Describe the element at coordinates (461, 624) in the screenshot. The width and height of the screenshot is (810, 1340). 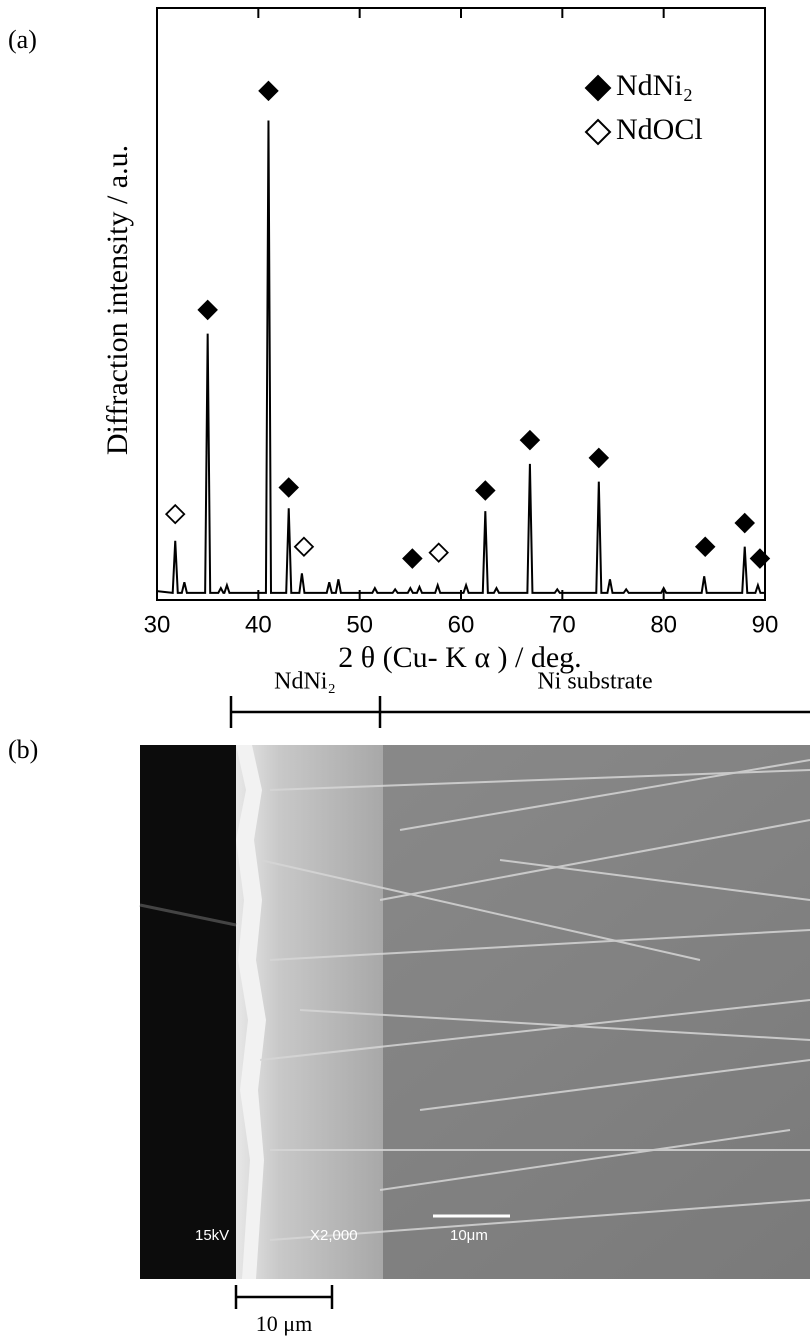
I see `x-tick-label: 60` at that location.